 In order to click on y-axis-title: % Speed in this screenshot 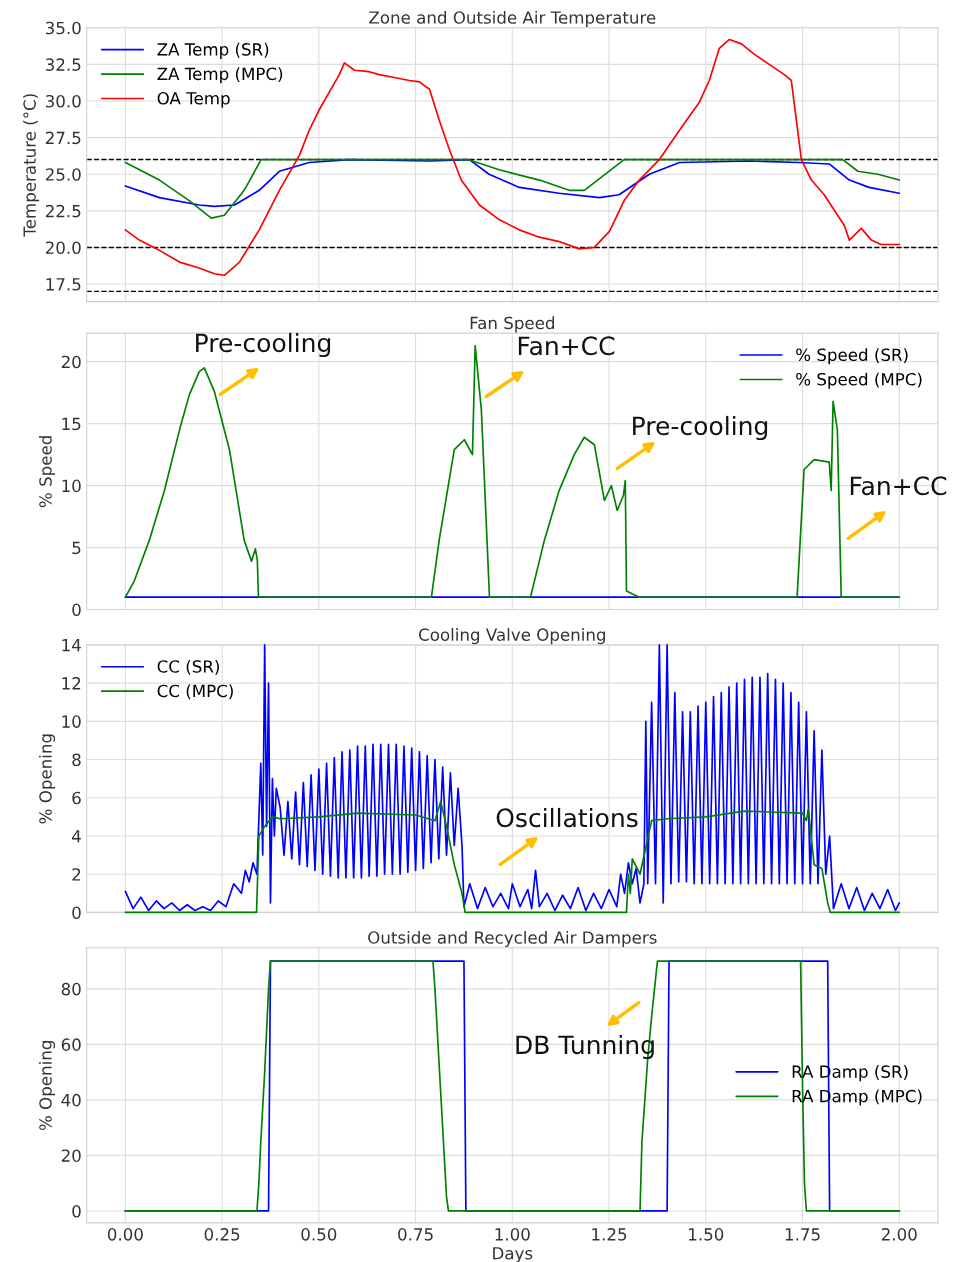, I will do `click(47, 472)`.